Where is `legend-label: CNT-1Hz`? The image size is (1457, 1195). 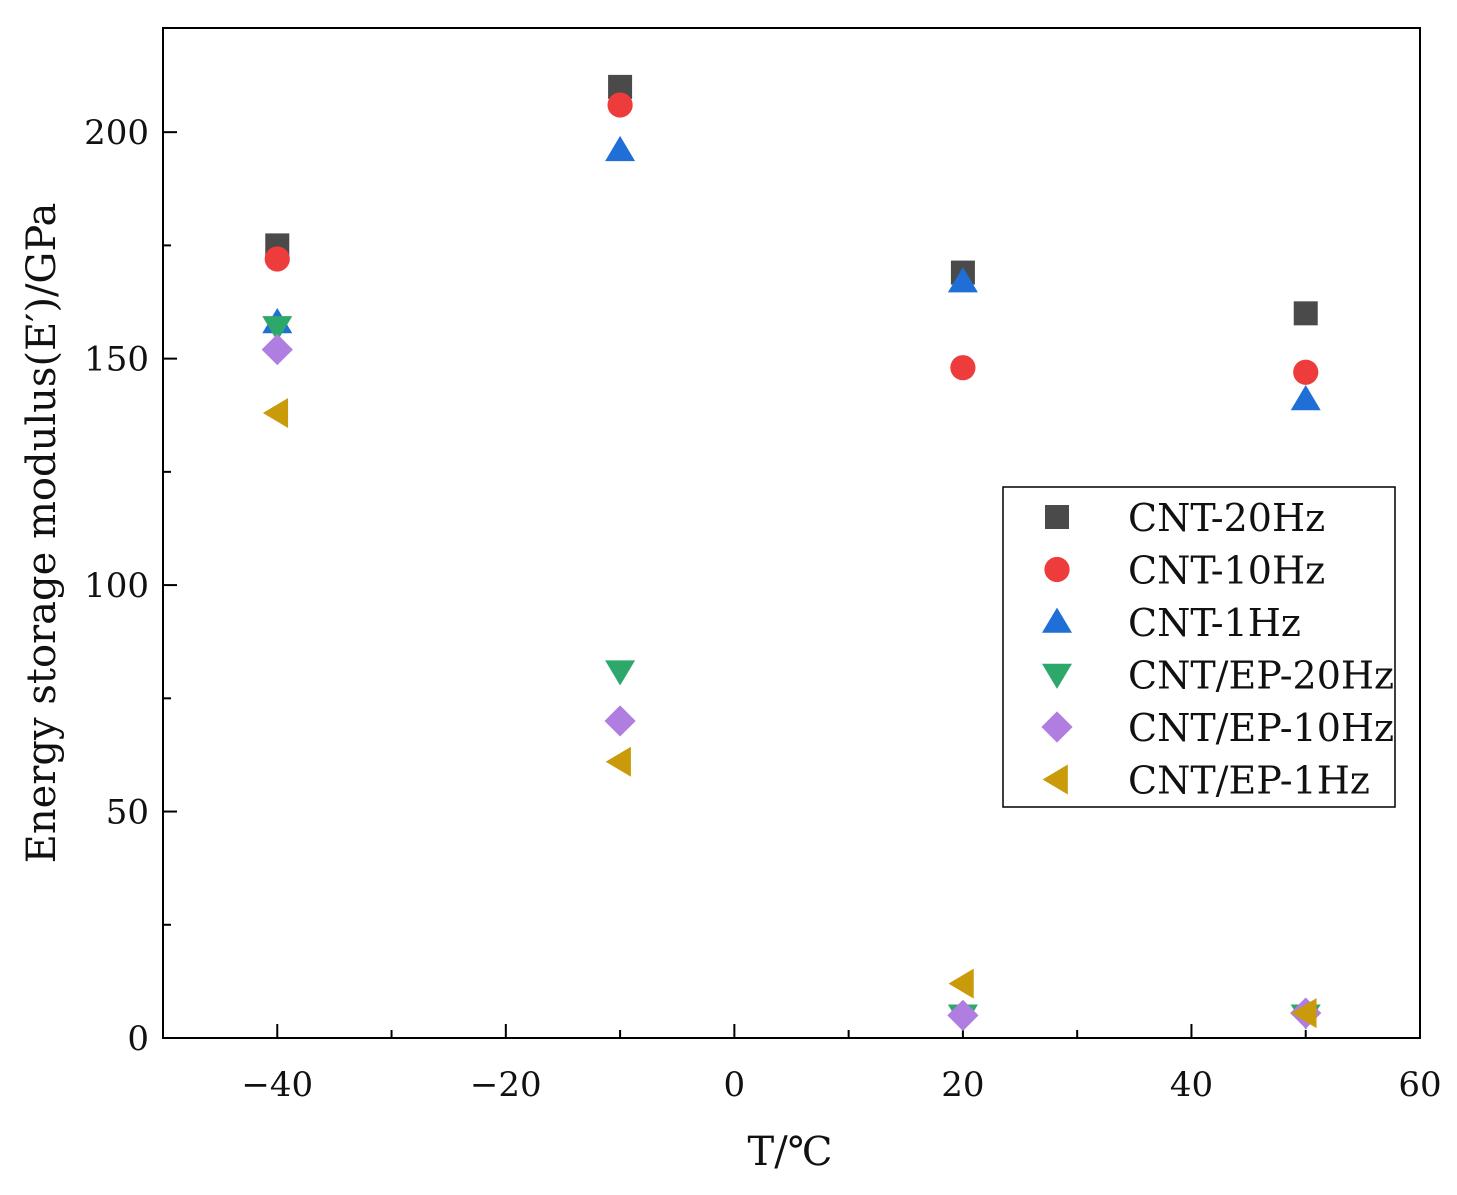
legend-label: CNT-1Hz is located at coordinates (1214, 623).